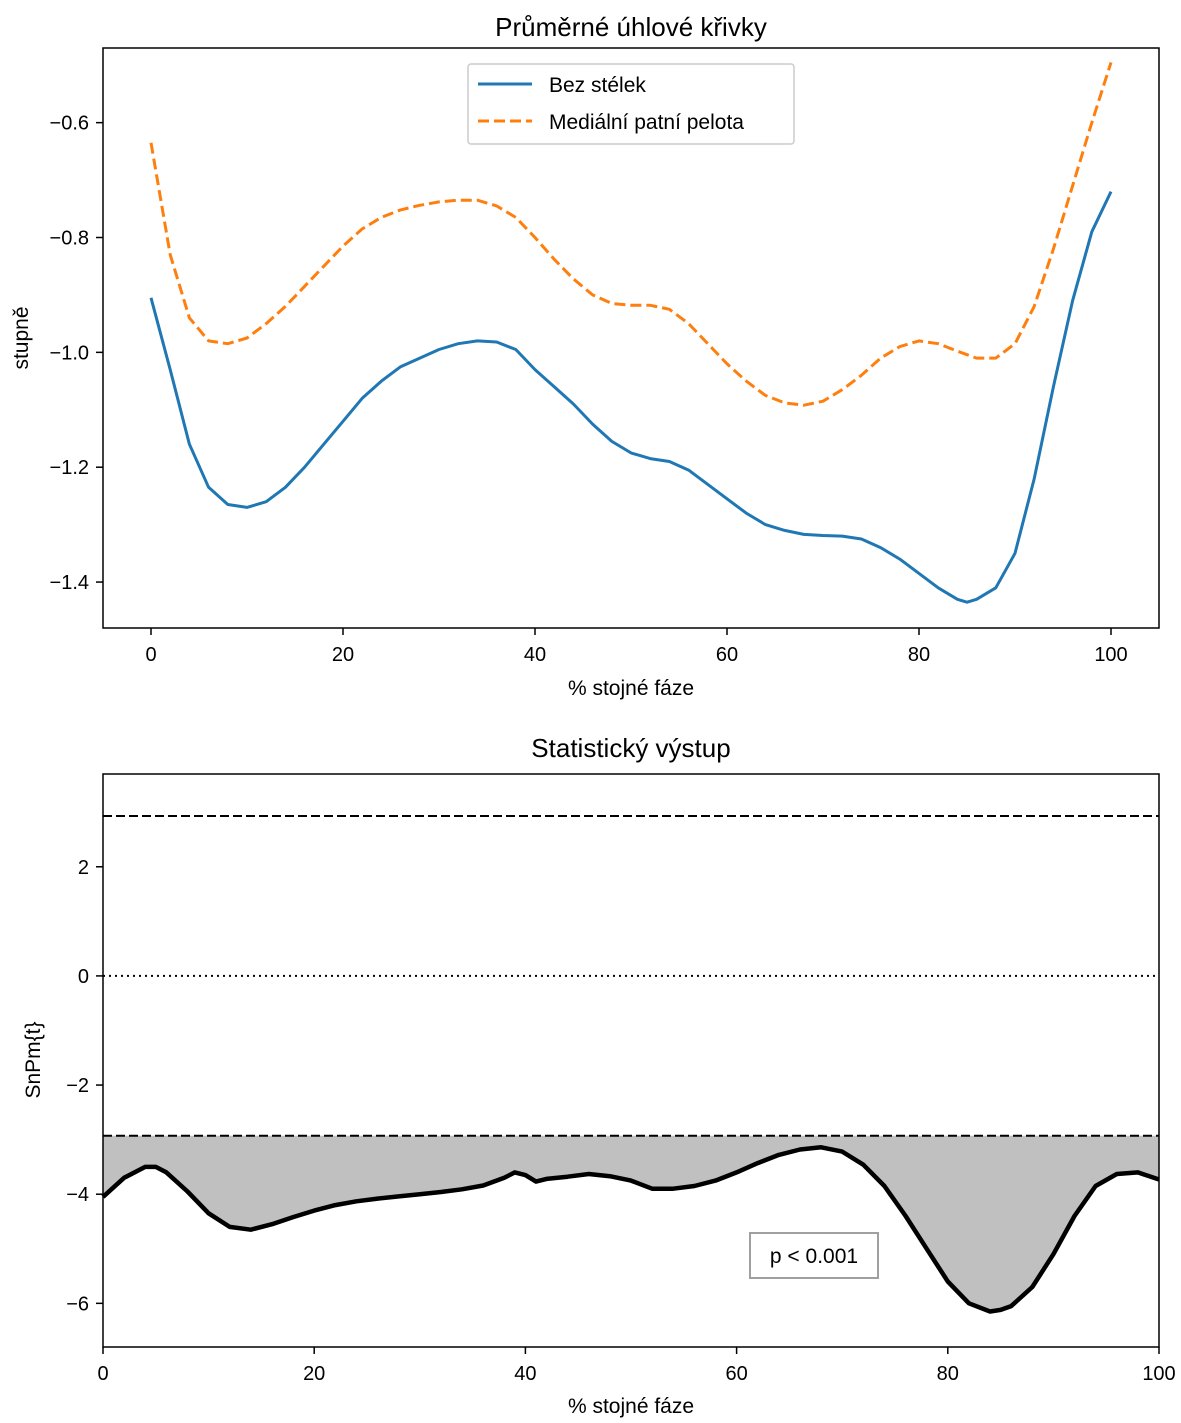 The height and width of the screenshot is (1423, 1181). Describe the element at coordinates (83, 868) in the screenshot. I see `y-tick-label: 2` at that location.